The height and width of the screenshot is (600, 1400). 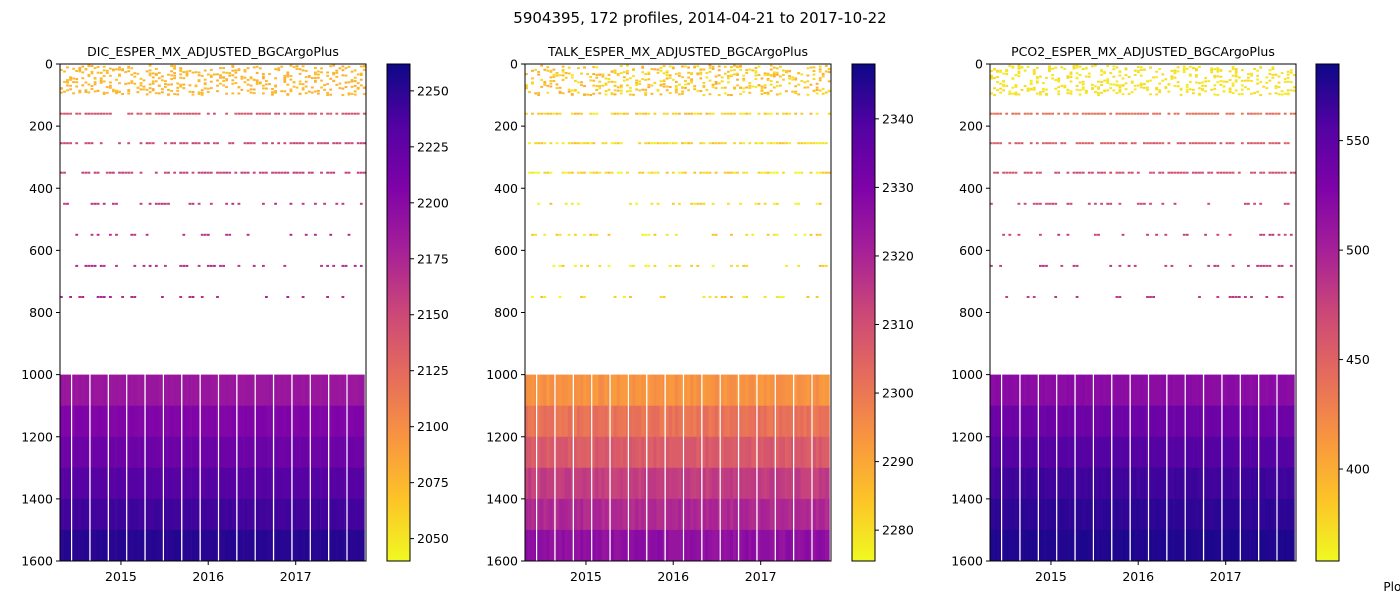 What do you see at coordinates (502, 374) in the screenshot?
I see `y-tick-label: 1000` at bounding box center [502, 374].